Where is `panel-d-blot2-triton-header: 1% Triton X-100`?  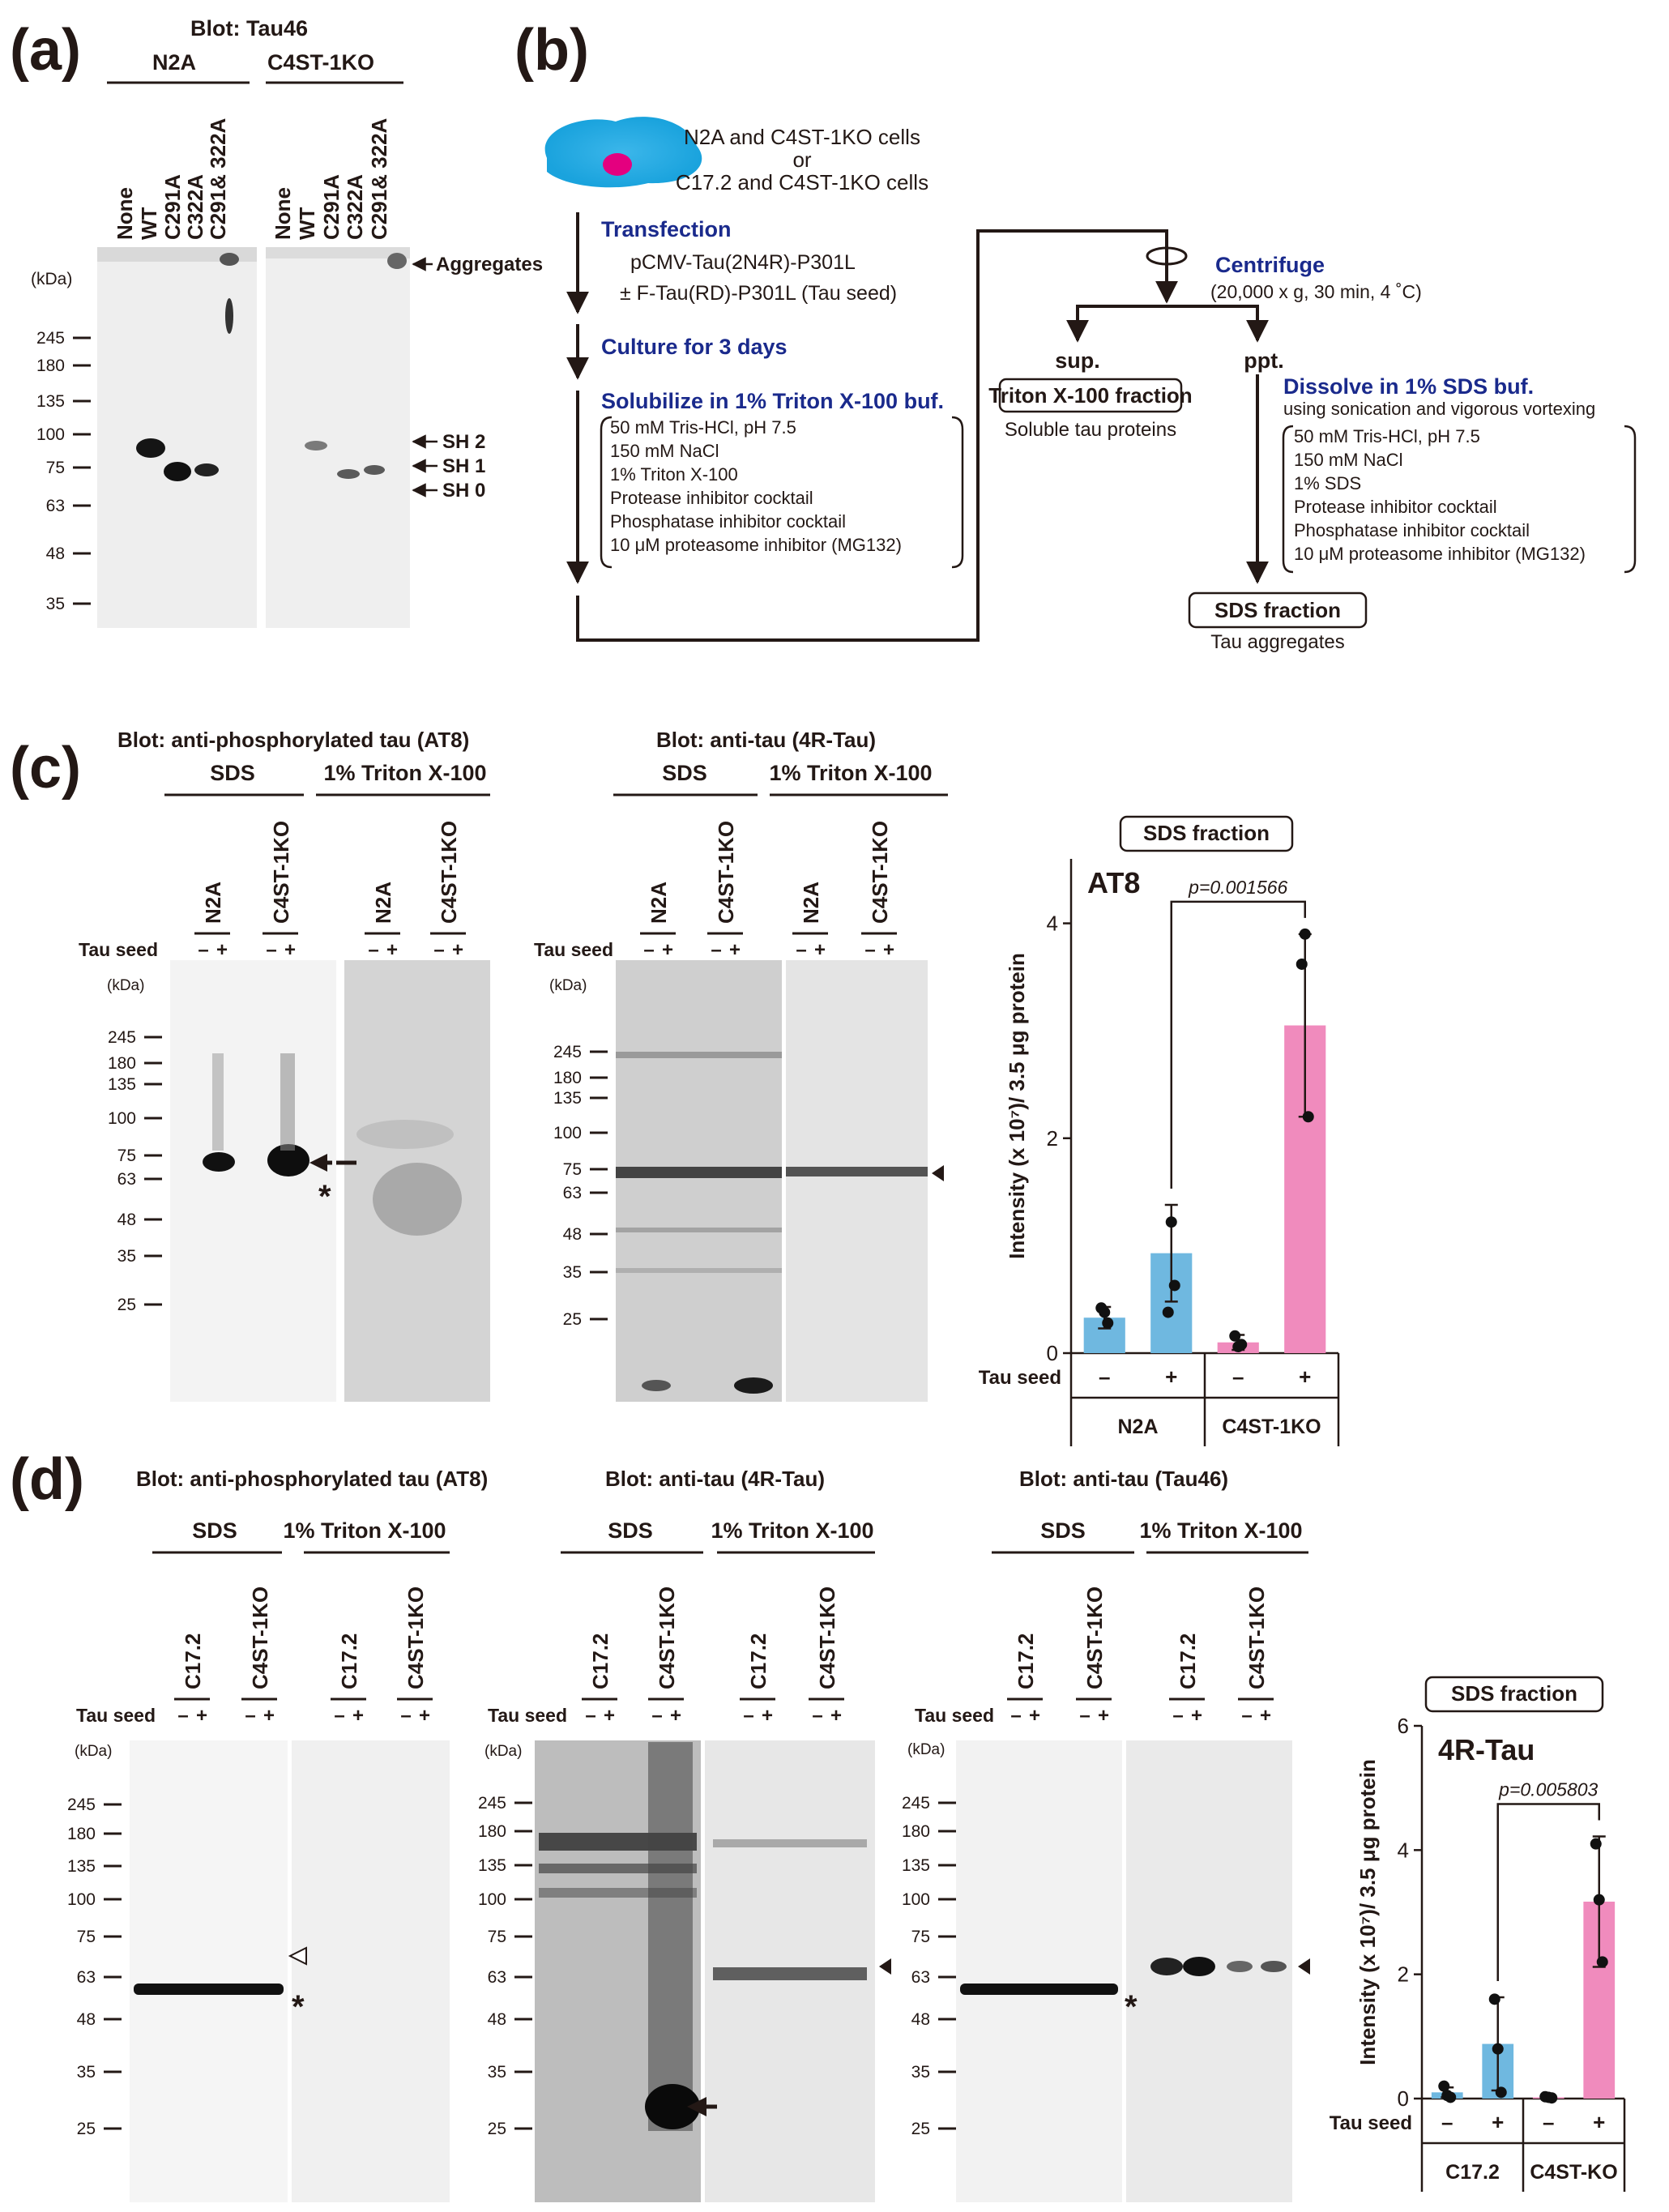
panel-d-blot2-triton-header: 1% Triton X-100 is located at coordinates (792, 1530).